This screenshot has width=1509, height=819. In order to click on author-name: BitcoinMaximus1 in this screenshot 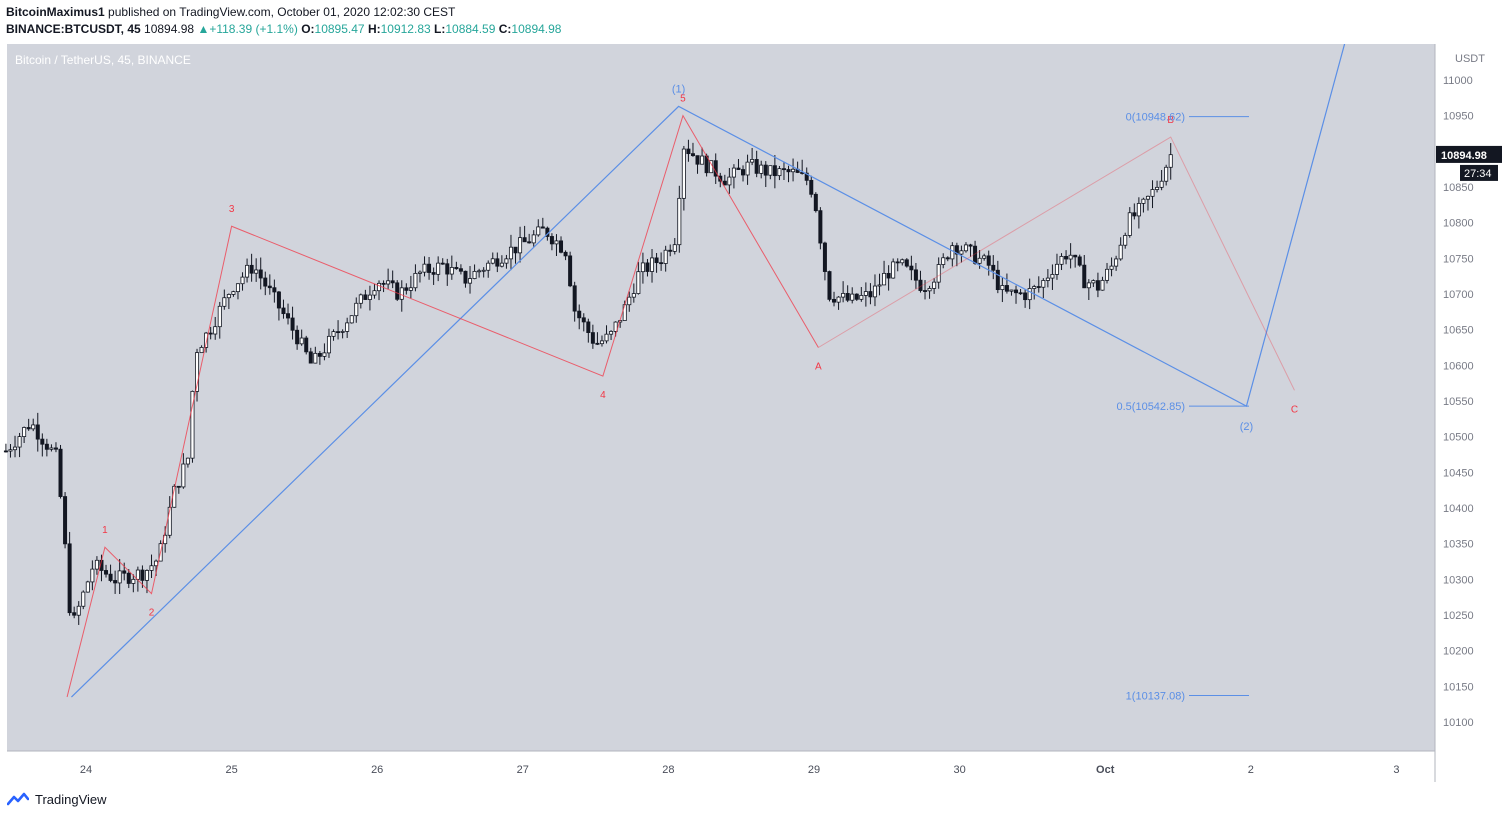, I will do `click(55, 12)`.